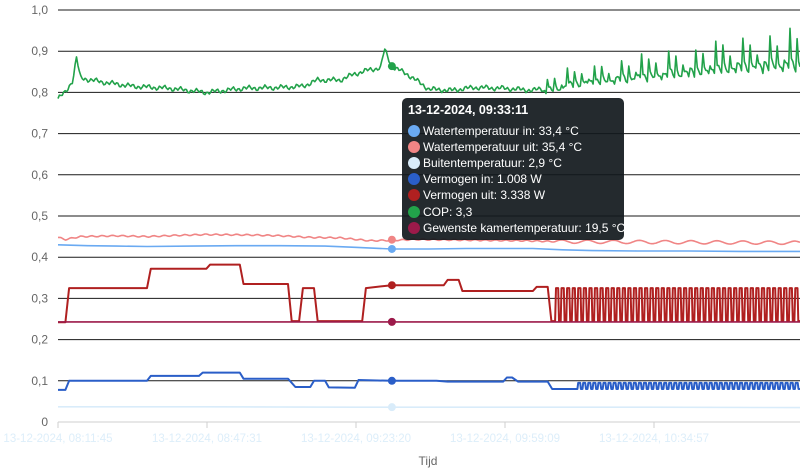 This screenshot has height=473, width=800. Describe the element at coordinates (503, 147) in the screenshot. I see `tooltip-row-text: Watertemperatuur uit: 35,4 °C` at that location.